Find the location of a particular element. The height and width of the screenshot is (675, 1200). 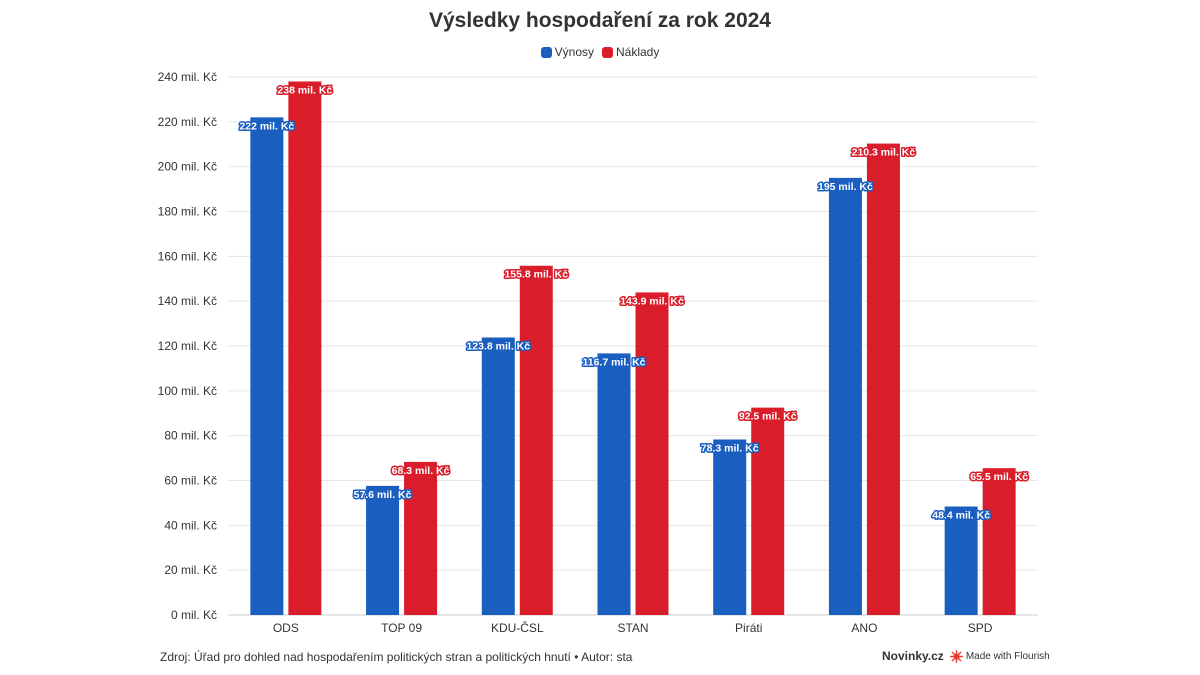

data-label-costs: 155.8 mil. Kč is located at coordinates (536, 275).